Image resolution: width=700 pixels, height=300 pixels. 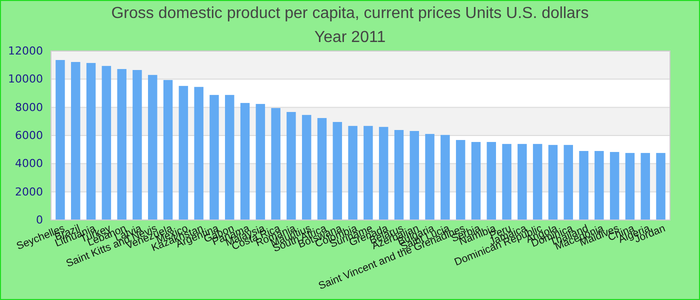 What do you see at coordinates (29, 107) in the screenshot?
I see `y-tick-label: 8000` at bounding box center [29, 107].